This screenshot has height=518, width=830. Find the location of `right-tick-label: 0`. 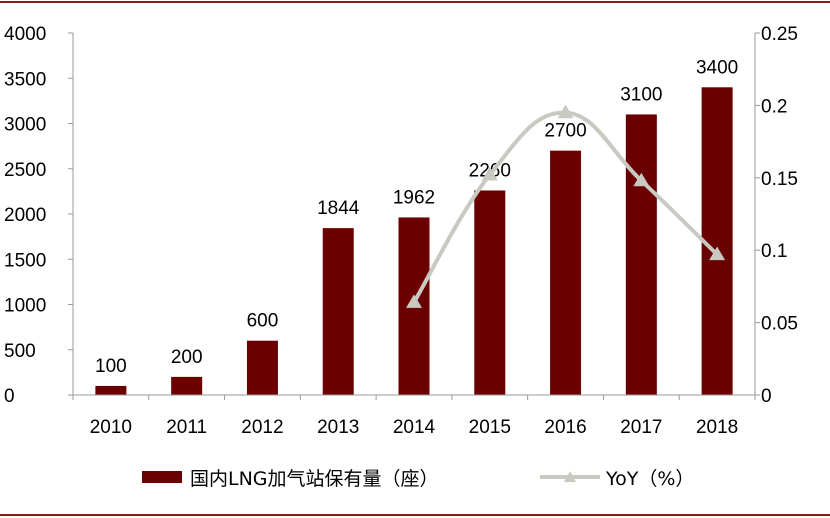

right-tick-label: 0 is located at coordinates (766, 396).